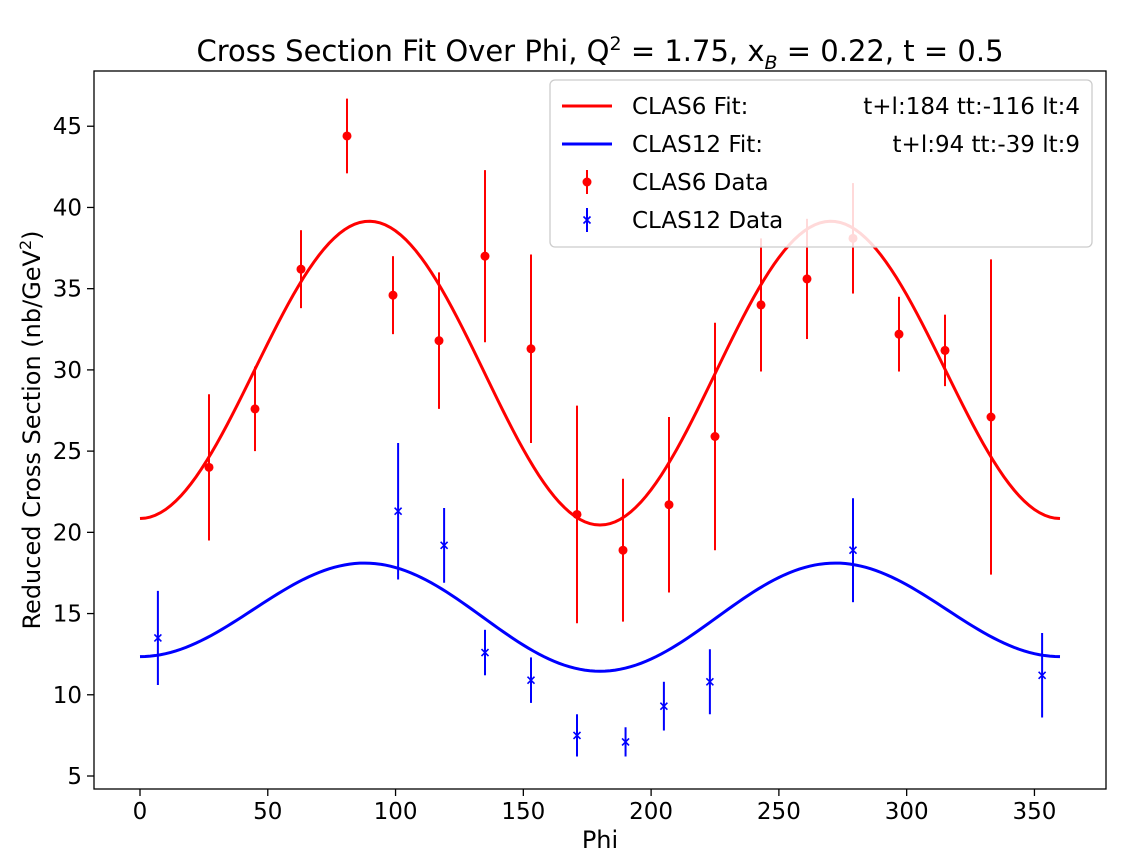 The width and height of the screenshot is (1144, 864). I want to click on x-tick-label: 250, so click(779, 812).